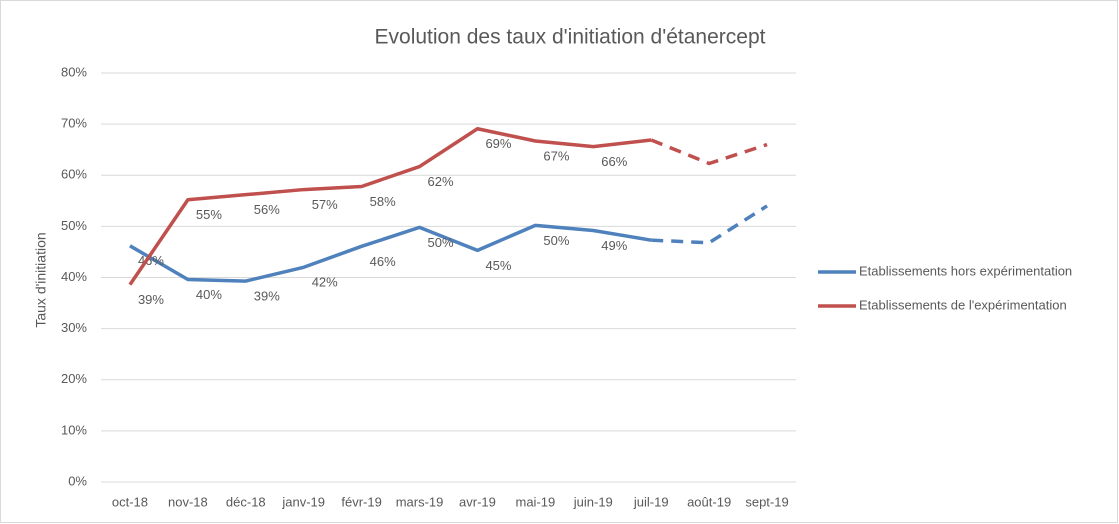  Describe the element at coordinates (361, 501) in the screenshot. I see `x-tick-label: févr-19` at that location.